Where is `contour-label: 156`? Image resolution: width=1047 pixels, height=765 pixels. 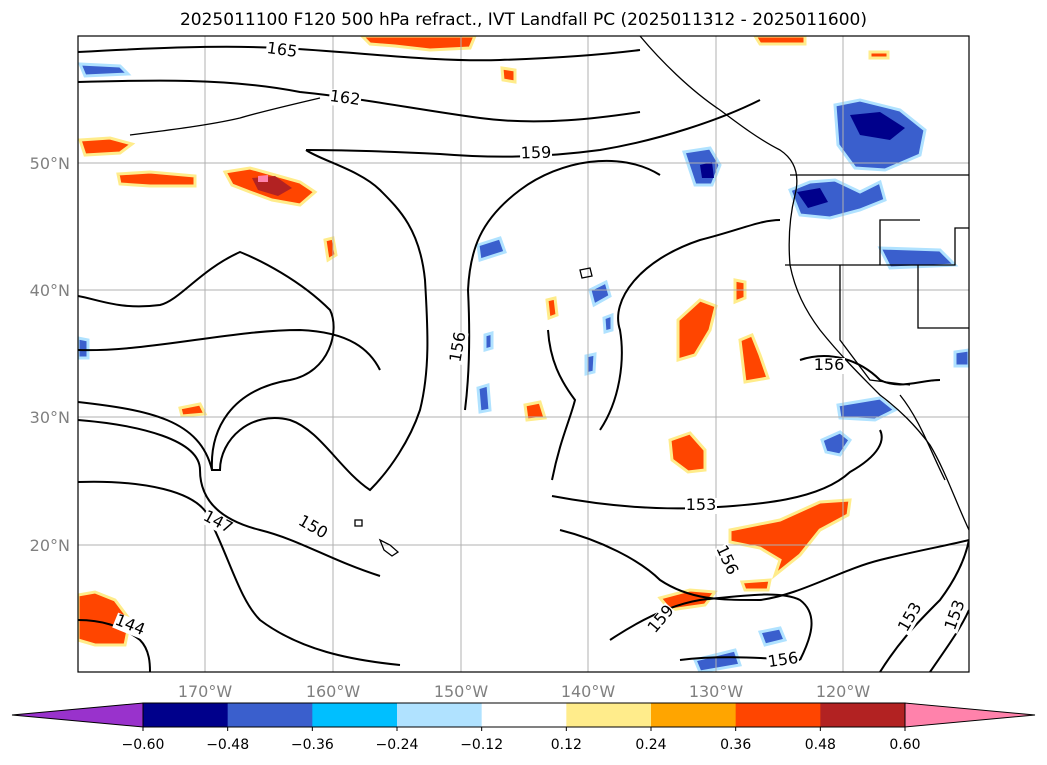 contour-label: 156 is located at coordinates (829, 364).